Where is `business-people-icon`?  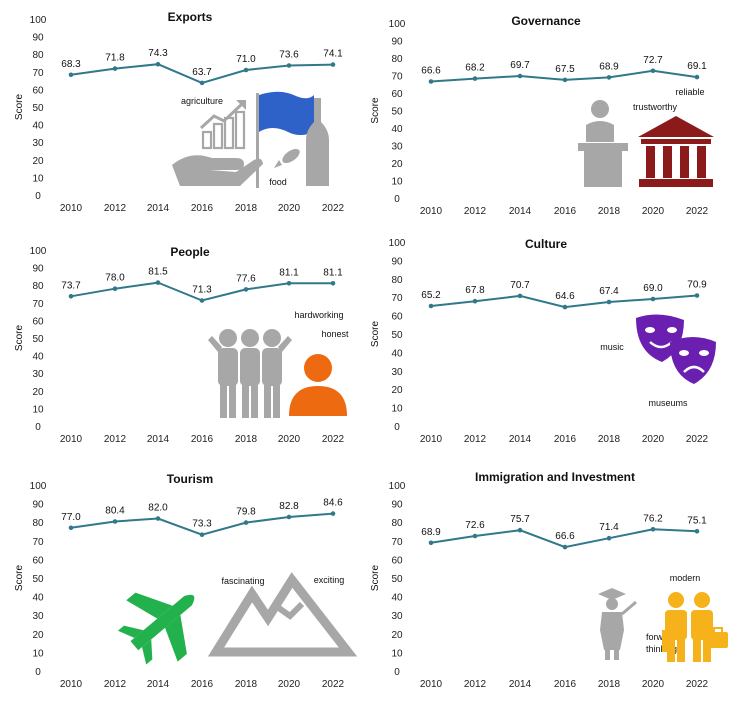 business-people-icon is located at coordinates (695, 627).